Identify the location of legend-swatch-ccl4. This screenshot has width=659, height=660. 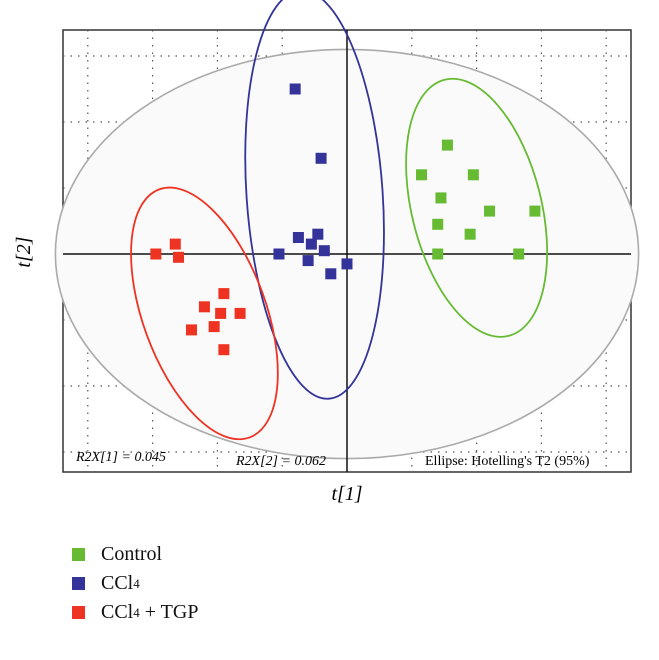
(78, 583).